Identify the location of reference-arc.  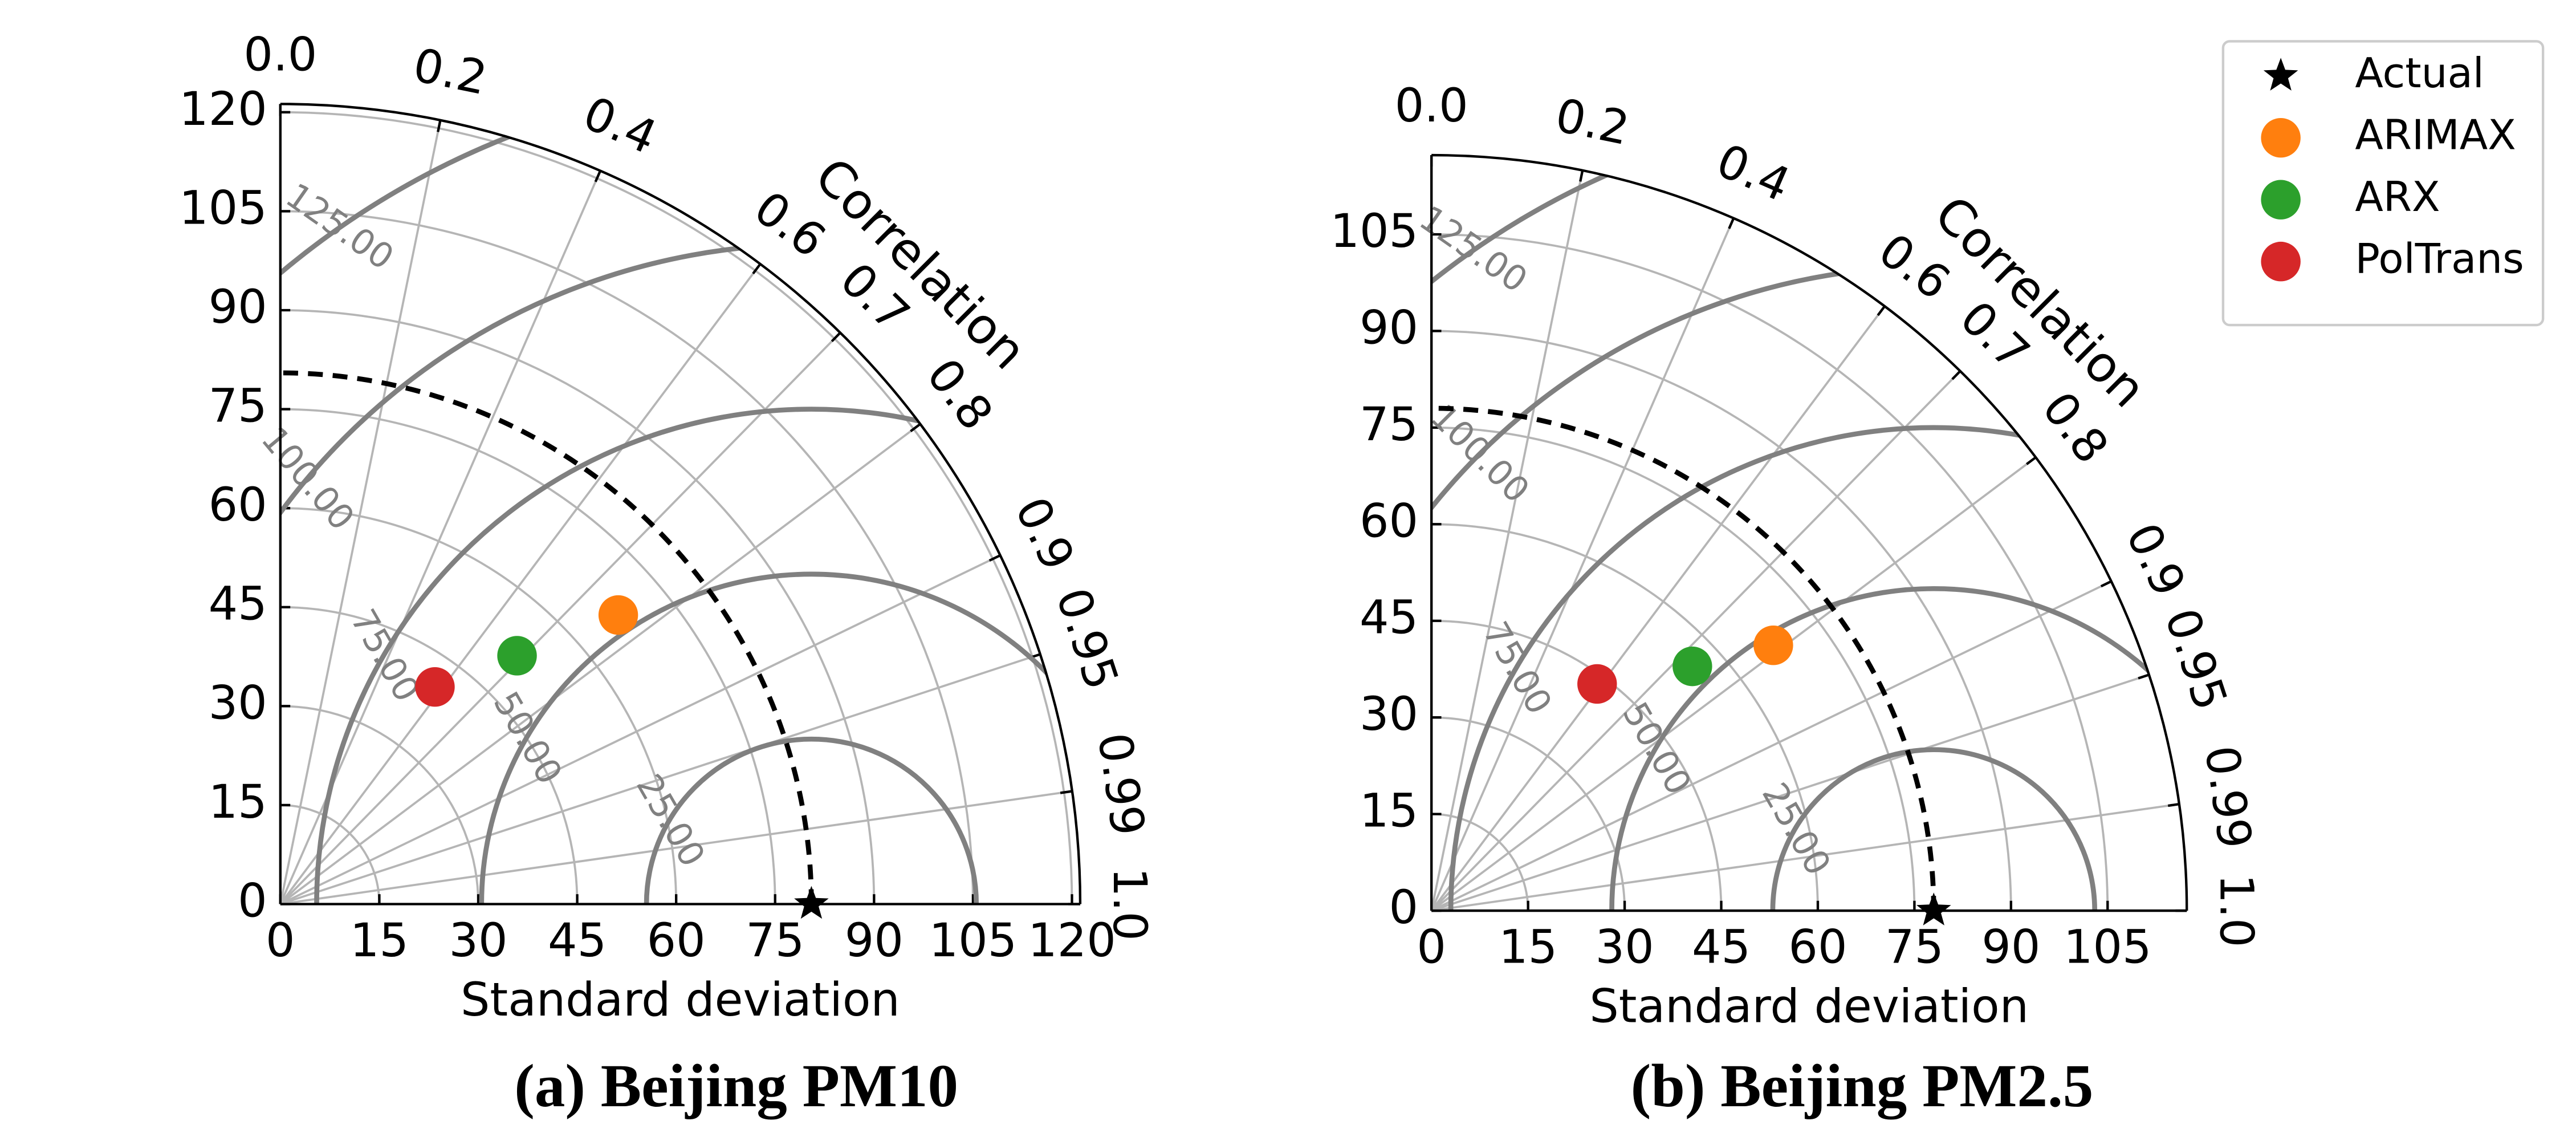
(547, 637).